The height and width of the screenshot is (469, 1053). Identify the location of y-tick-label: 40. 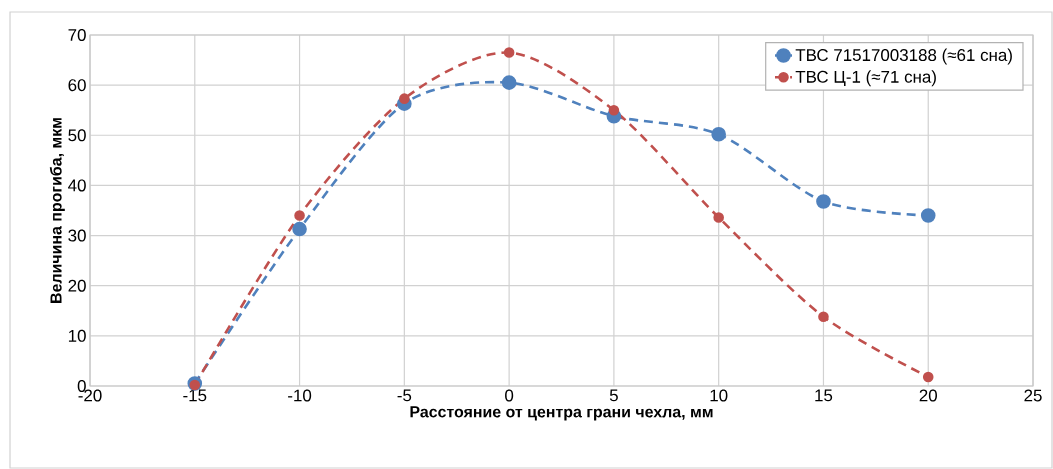
(77, 185).